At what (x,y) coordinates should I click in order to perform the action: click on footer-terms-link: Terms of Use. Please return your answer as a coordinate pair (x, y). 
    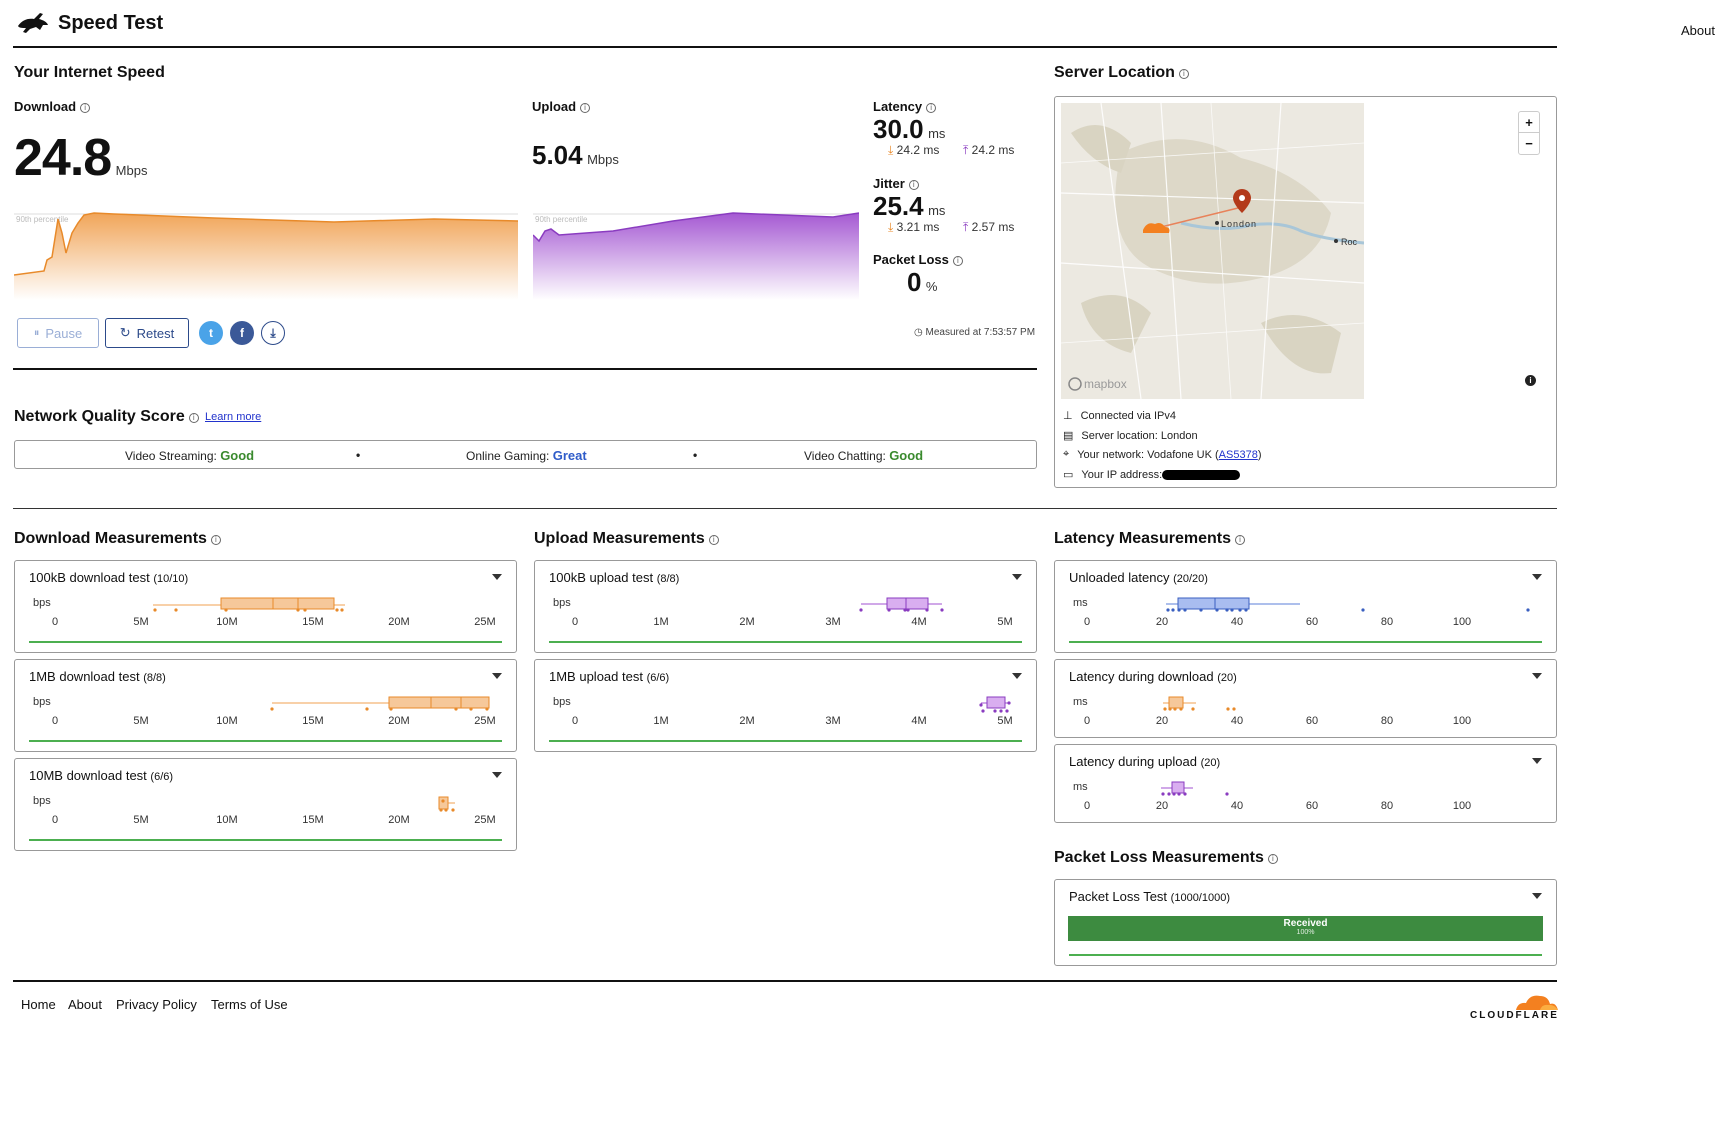
    Looking at the image, I should click on (249, 1004).